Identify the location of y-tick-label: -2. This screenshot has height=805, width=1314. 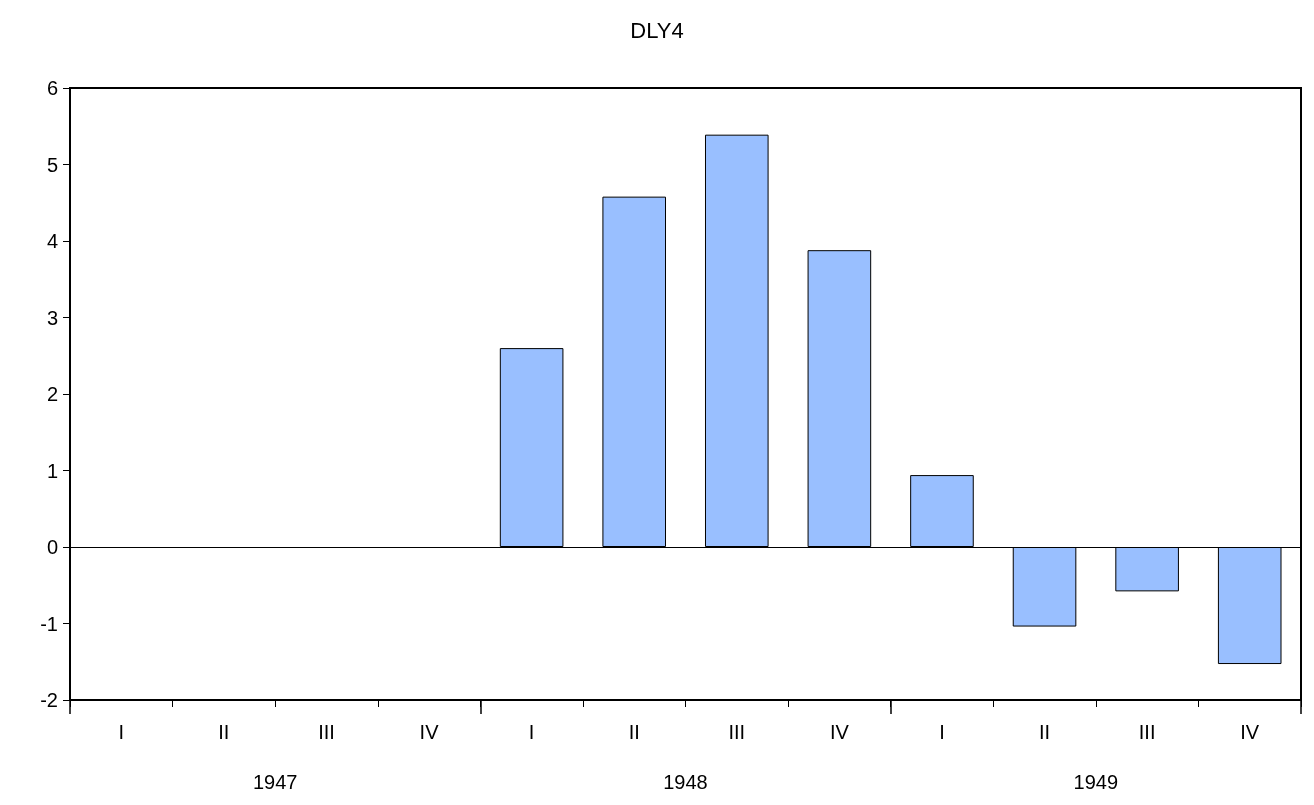
(49, 700).